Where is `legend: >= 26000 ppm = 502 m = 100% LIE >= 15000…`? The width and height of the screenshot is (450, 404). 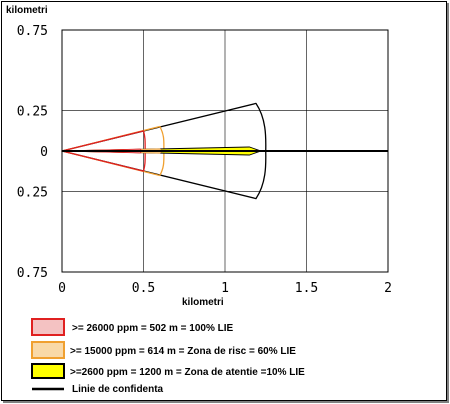 legend: >= 26000 ppm = 502 m = 100% LIE >= 15000… is located at coordinates (168, 356).